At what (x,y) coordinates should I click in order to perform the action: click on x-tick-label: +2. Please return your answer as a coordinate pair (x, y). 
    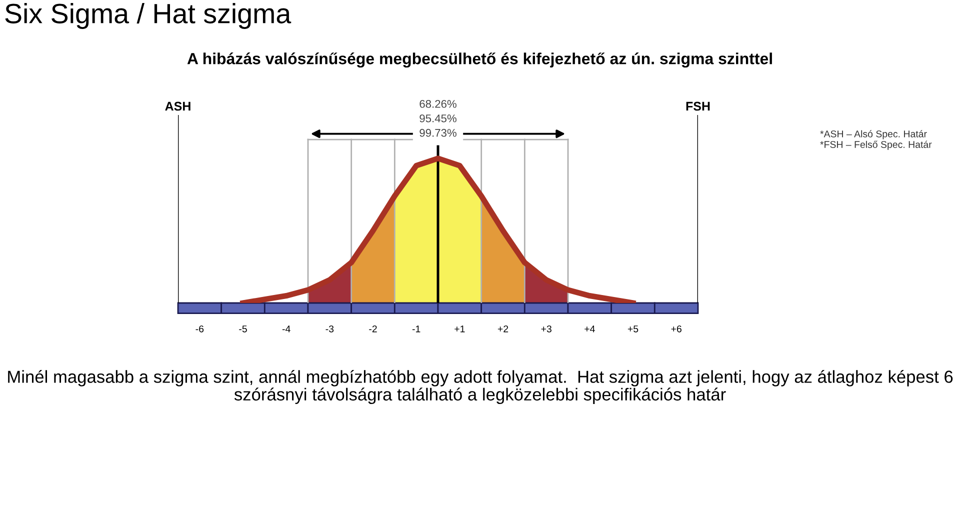
    Looking at the image, I should click on (503, 328).